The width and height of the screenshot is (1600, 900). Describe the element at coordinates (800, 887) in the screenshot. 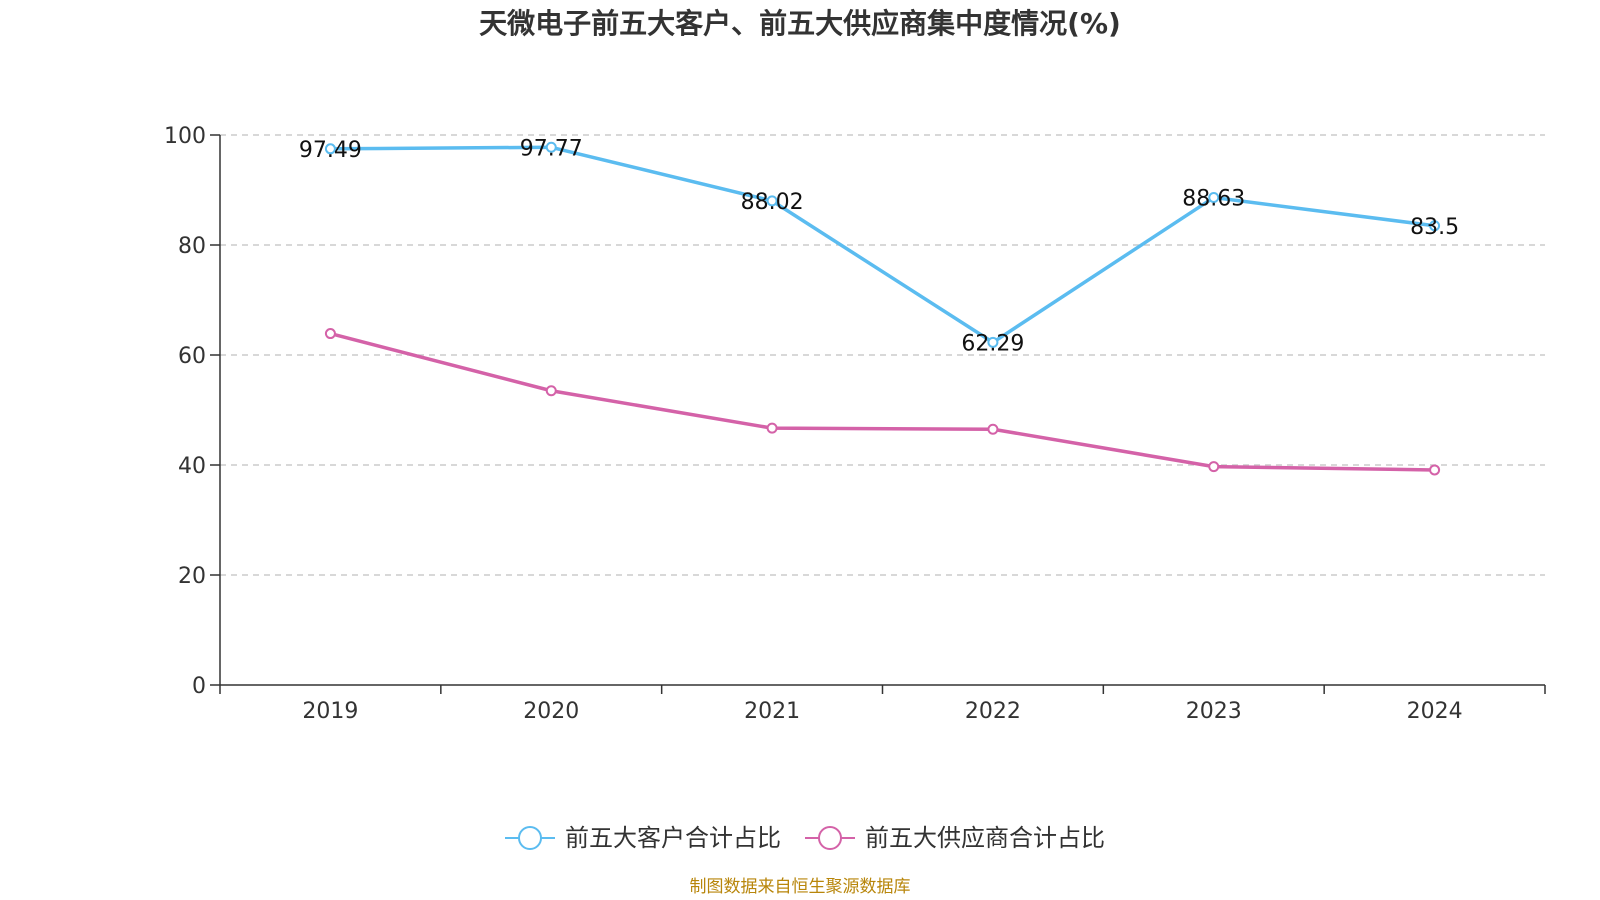

I see `source-note: 制图数据来自恒生聚源数据库` at that location.